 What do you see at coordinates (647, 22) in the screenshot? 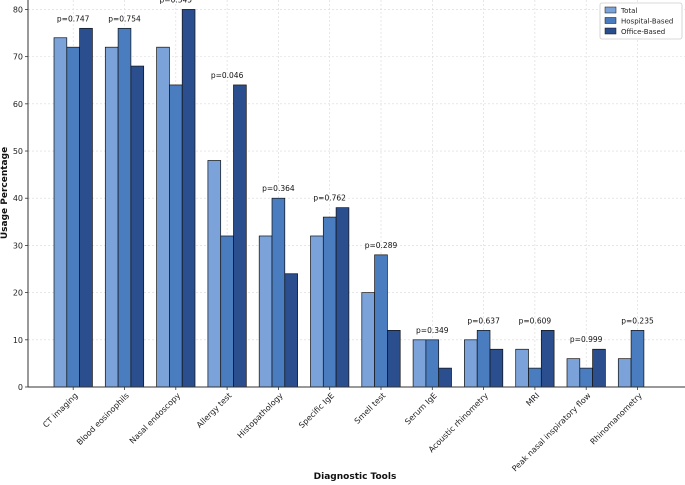
I see `legend-label: Hospital-Based` at bounding box center [647, 22].